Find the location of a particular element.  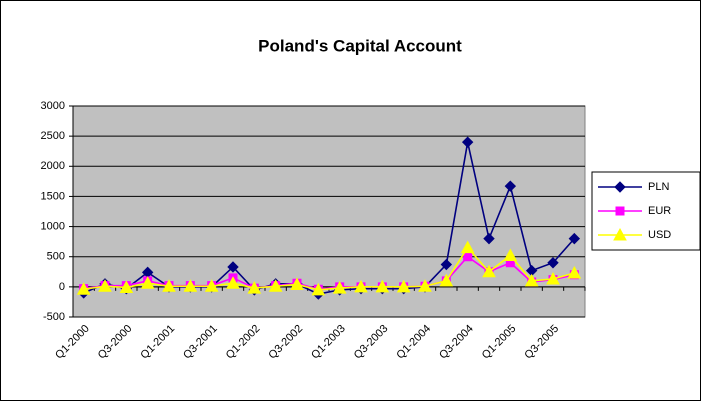

y-tick-label: 2500 is located at coordinates (53, 136).